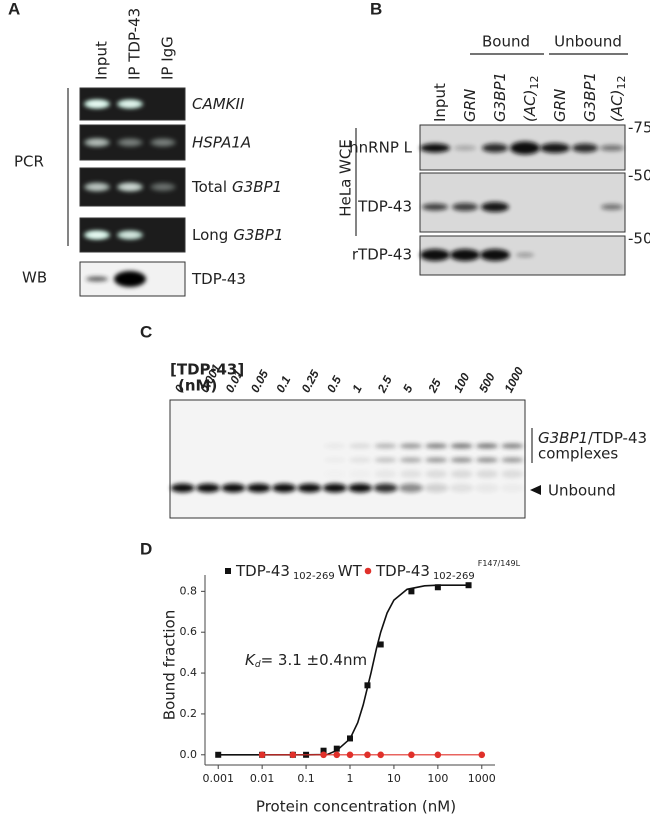 This screenshot has width=650, height=830. Describe the element at coordinates (470, 105) in the screenshot. I see `column-header: GRN` at that location.